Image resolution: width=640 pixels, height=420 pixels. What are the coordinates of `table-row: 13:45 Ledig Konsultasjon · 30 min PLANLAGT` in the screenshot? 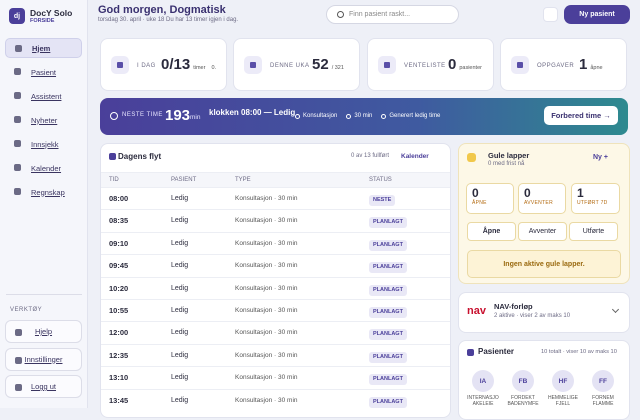 It's located at (275, 399).